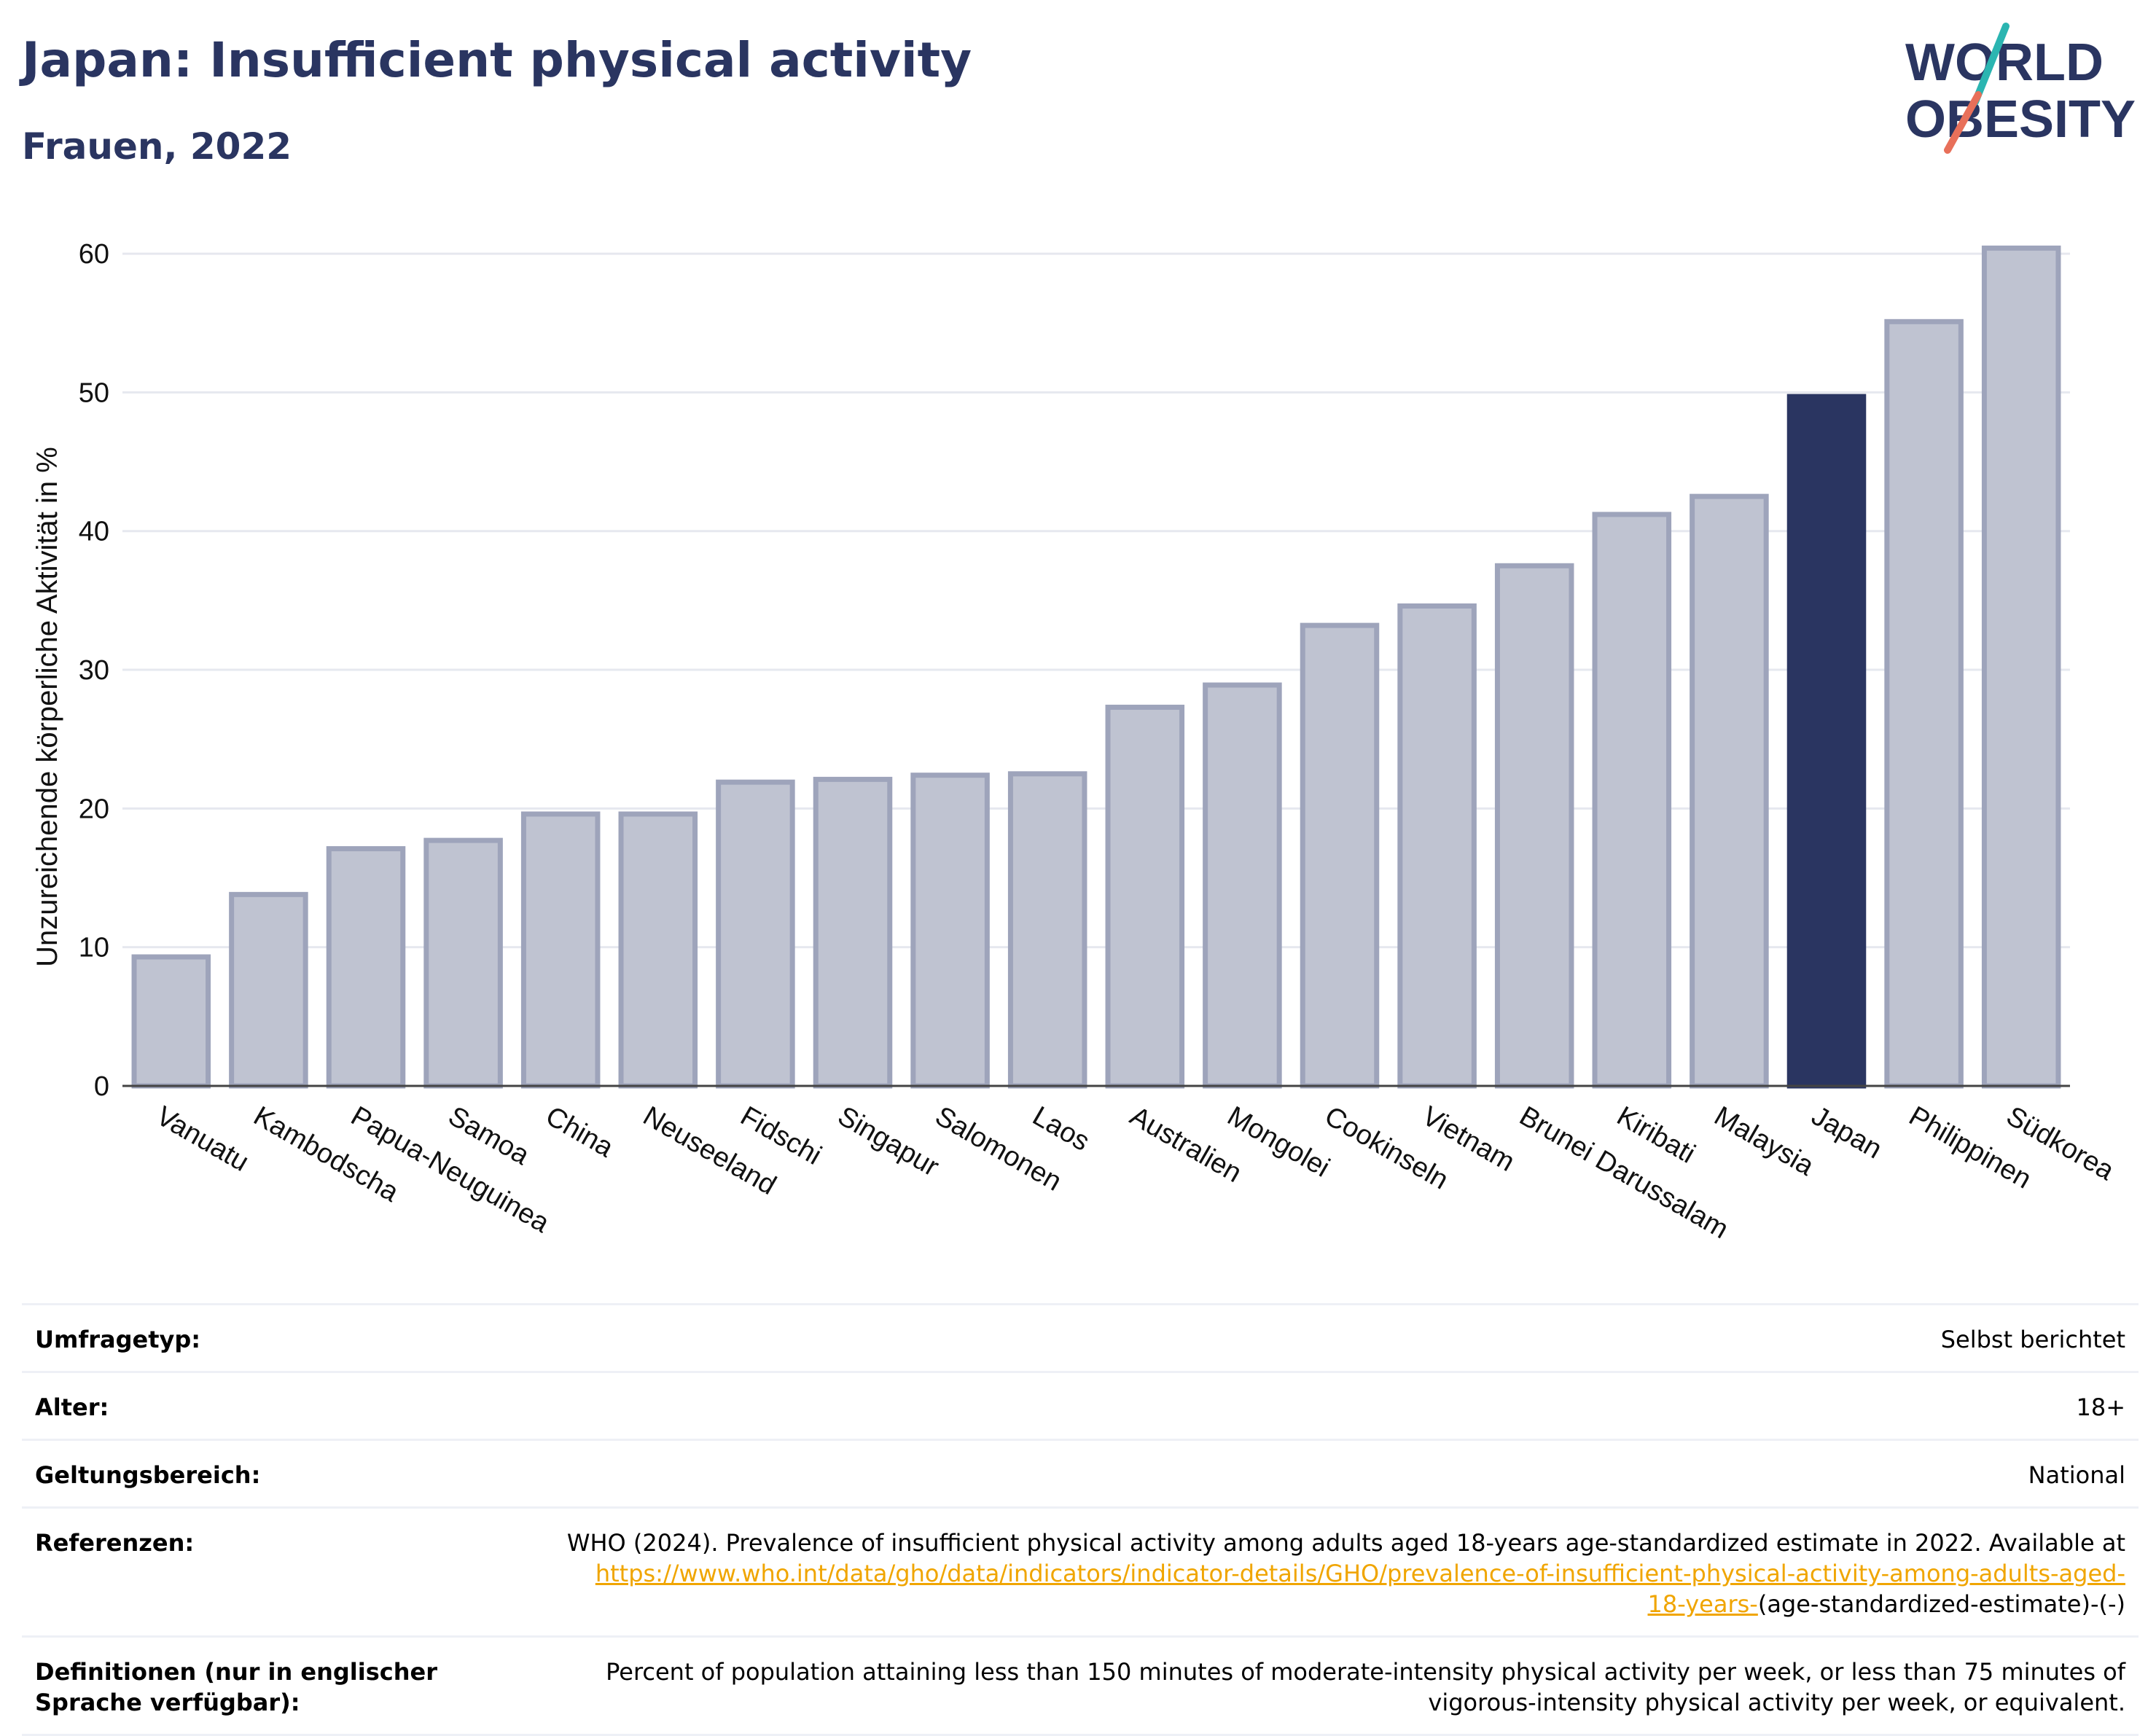 The image size is (2156, 1736). Describe the element at coordinates (1764, 1141) in the screenshot. I see `x-tick-label: Malaysia` at that location.